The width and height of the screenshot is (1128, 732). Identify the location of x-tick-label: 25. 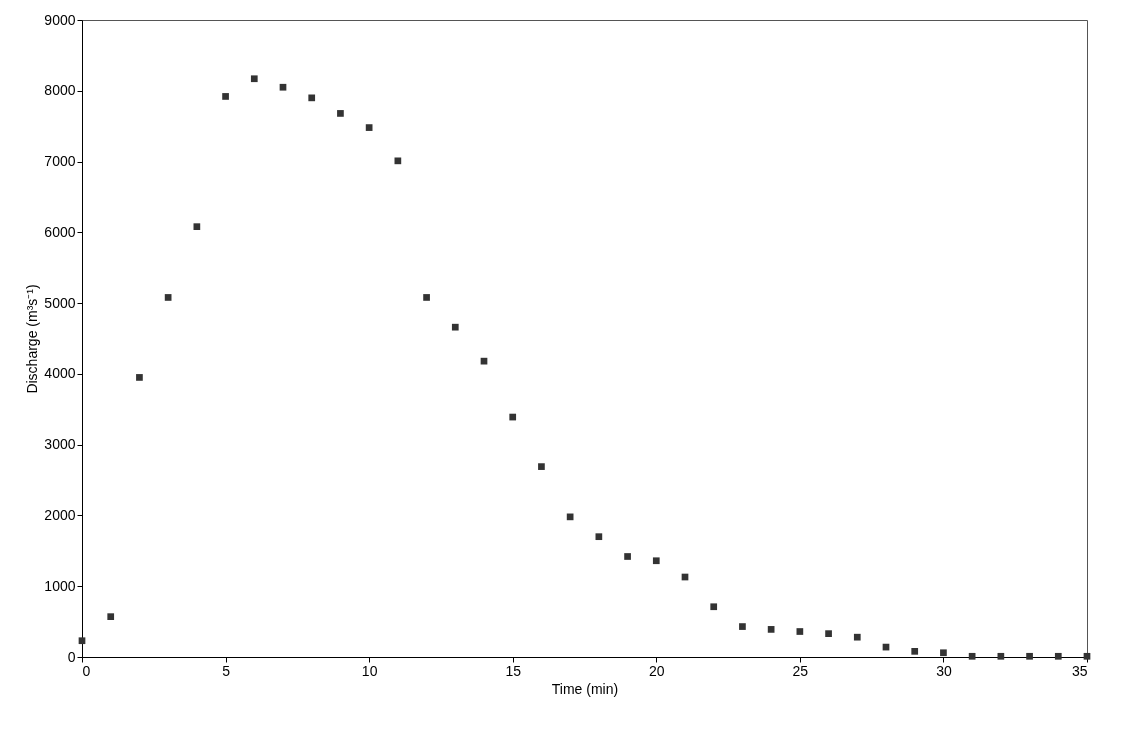
(800, 670).